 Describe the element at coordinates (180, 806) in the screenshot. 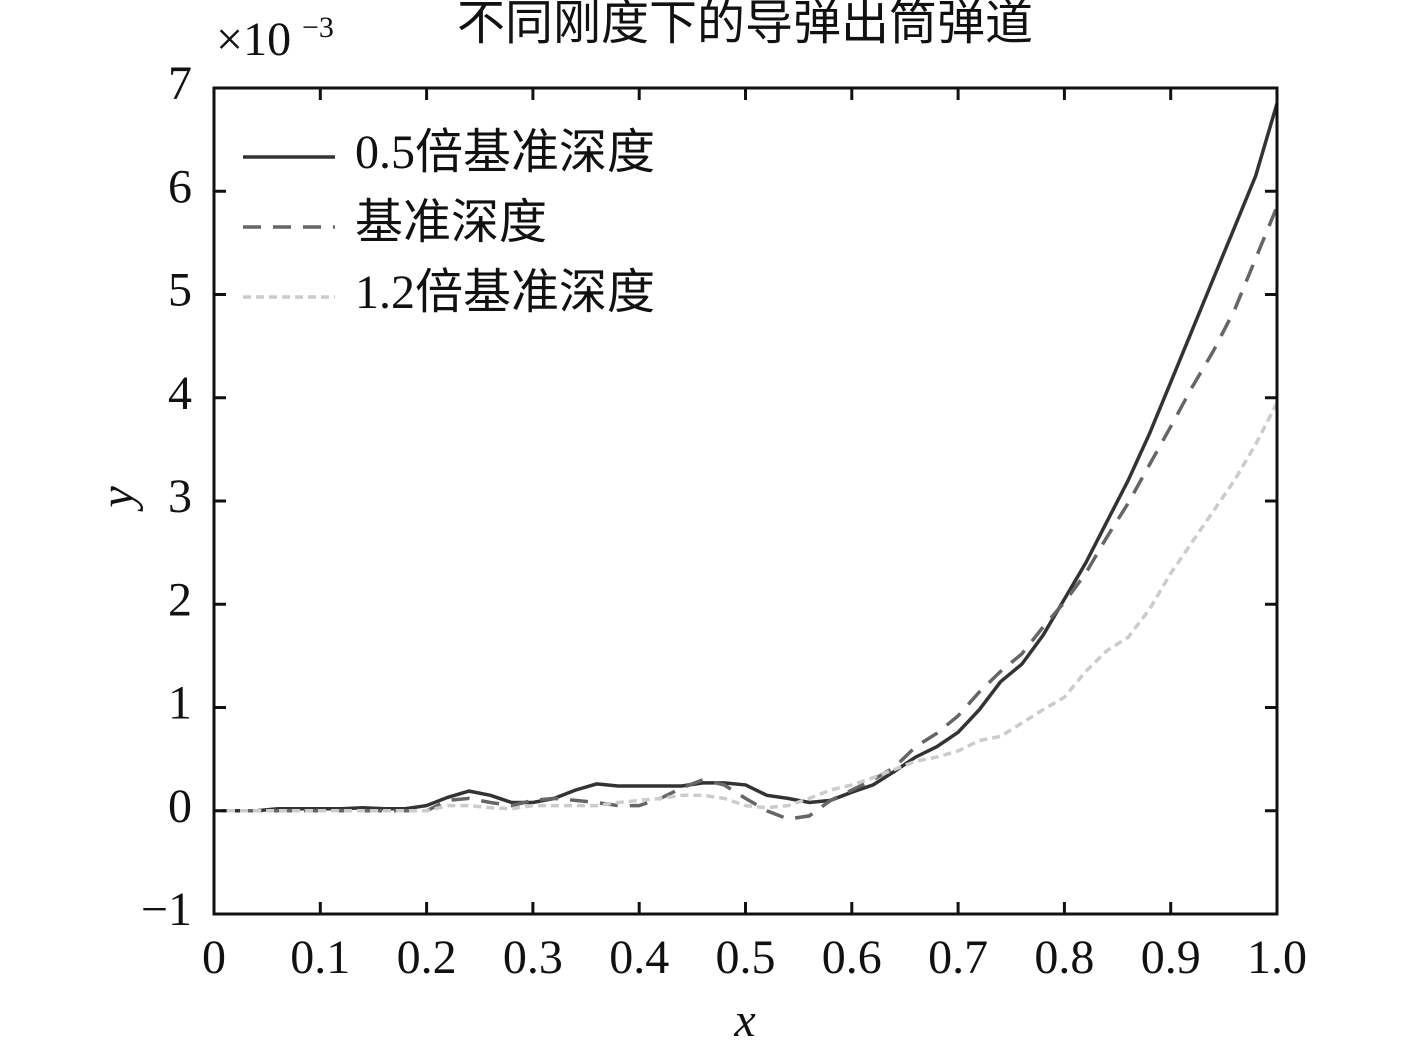

I see `y-tick-label: 0` at that location.